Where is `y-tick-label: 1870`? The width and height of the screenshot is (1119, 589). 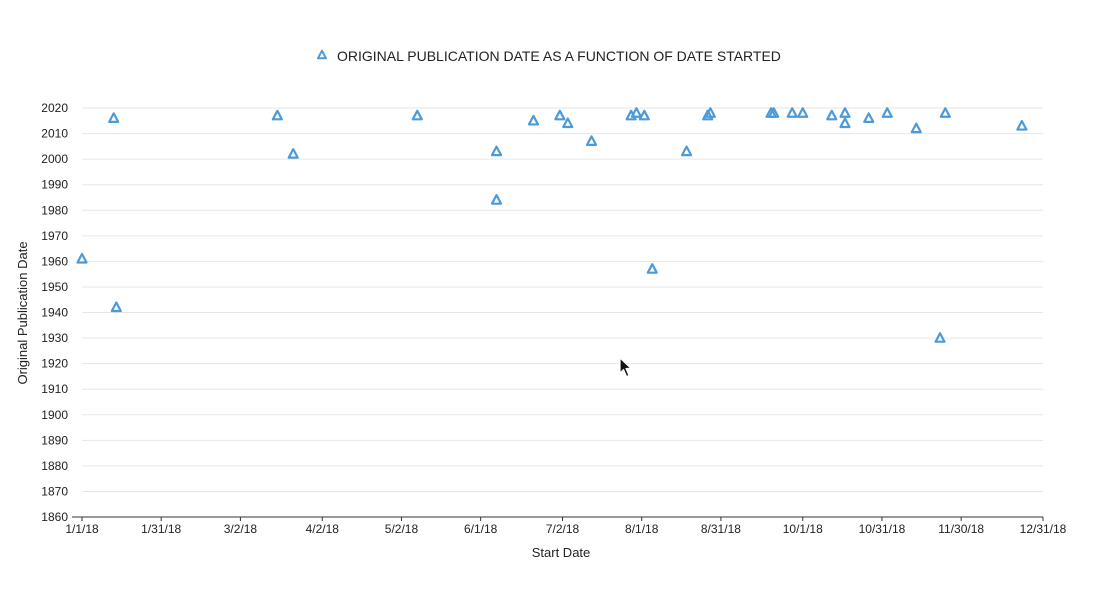
y-tick-label: 1870 is located at coordinates (54, 491).